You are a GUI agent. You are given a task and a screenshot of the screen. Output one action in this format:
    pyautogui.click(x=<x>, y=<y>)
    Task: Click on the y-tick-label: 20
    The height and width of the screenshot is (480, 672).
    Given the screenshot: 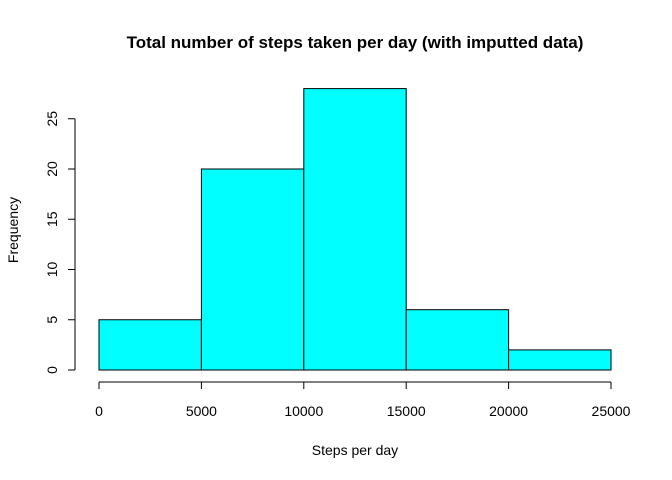 What is the action you would take?
    pyautogui.click(x=52, y=169)
    